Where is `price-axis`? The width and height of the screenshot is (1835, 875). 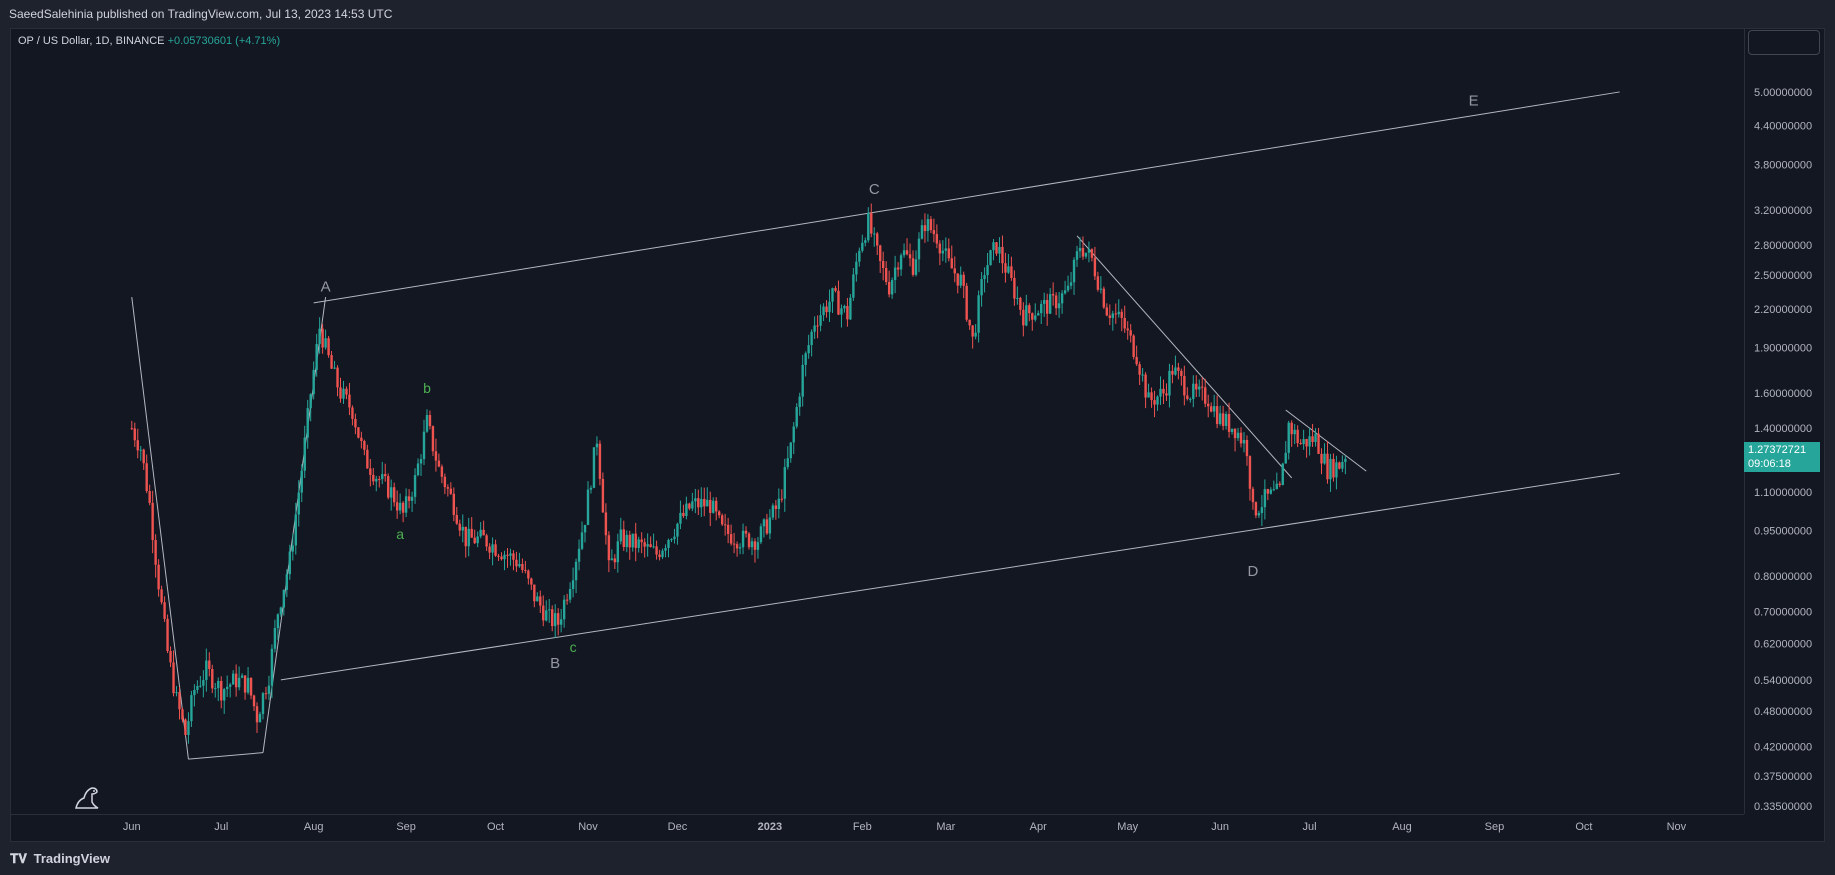 price-axis is located at coordinates (1784, 421).